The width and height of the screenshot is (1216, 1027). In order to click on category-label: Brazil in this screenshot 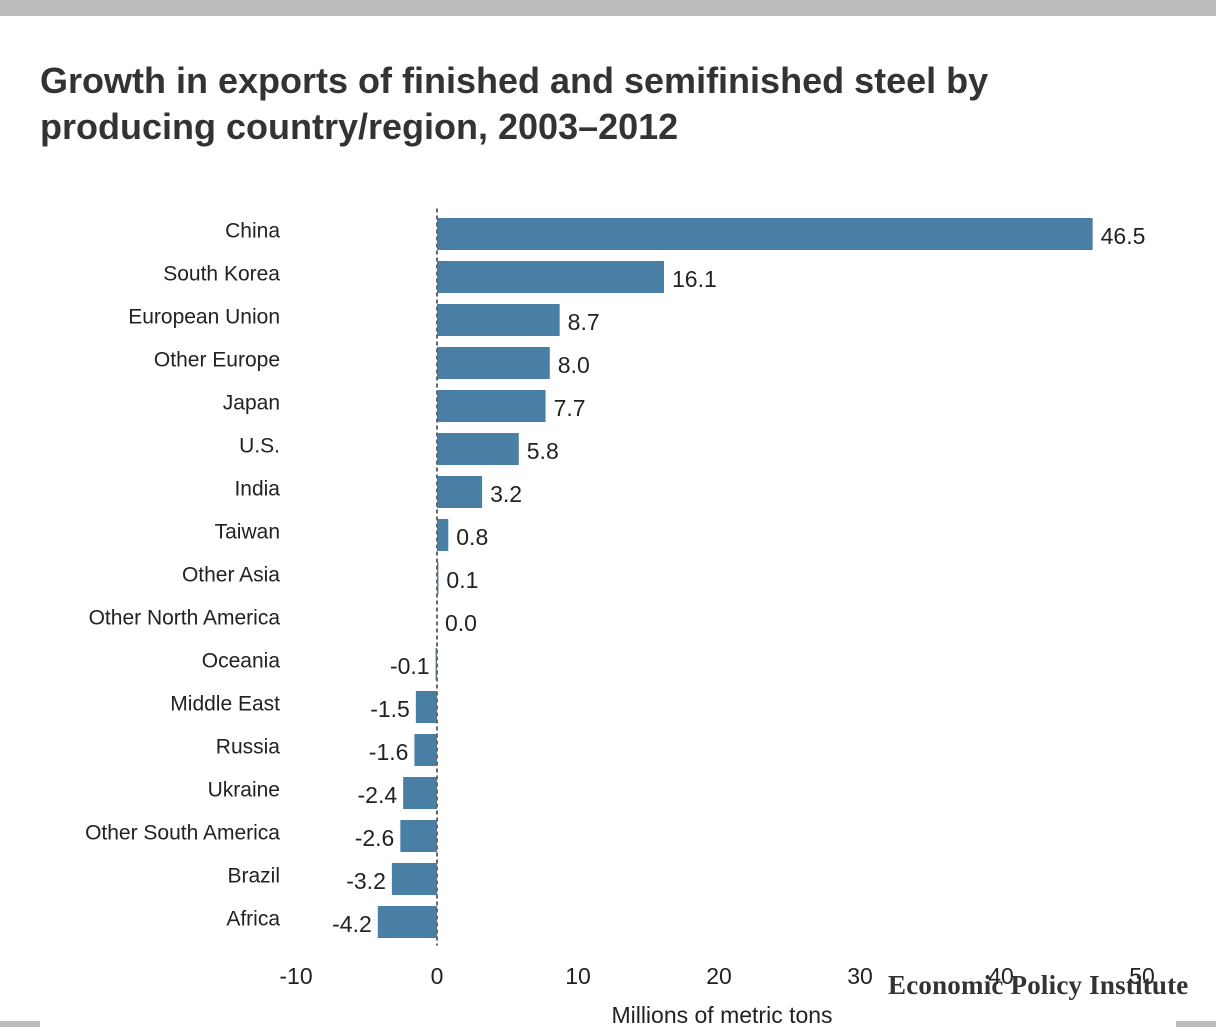, I will do `click(253, 876)`.